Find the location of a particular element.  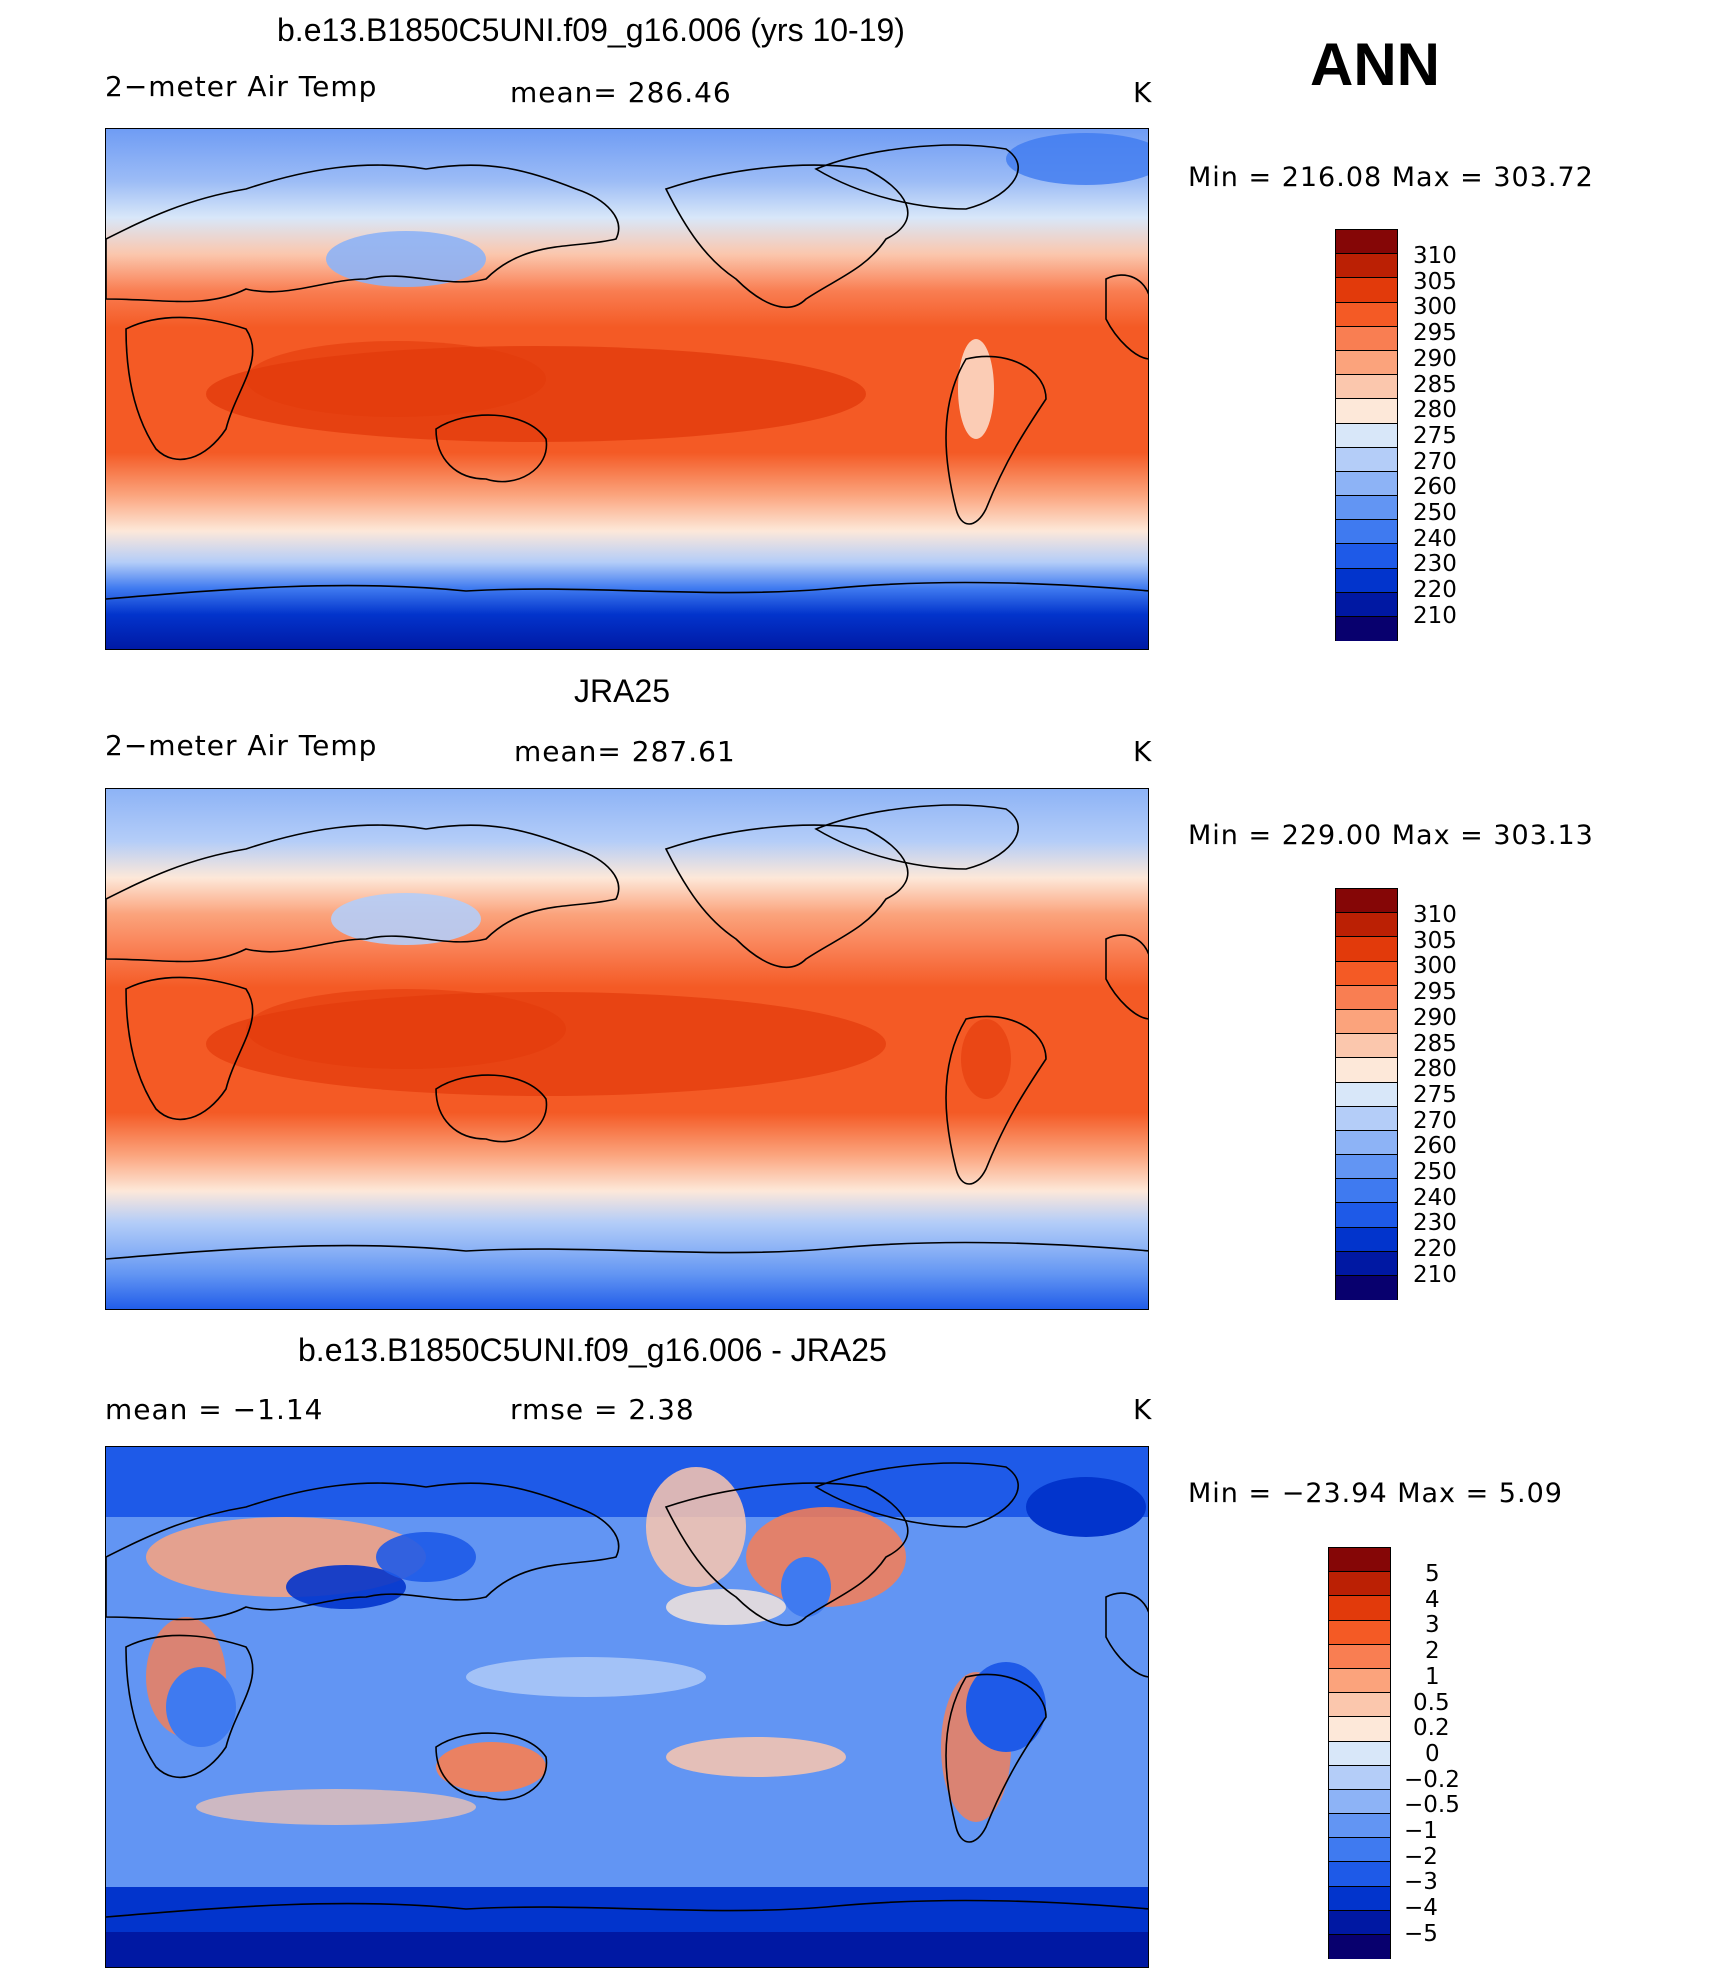

panel-3-rmse-label: rmse = 2.38 is located at coordinates (602, 1409).